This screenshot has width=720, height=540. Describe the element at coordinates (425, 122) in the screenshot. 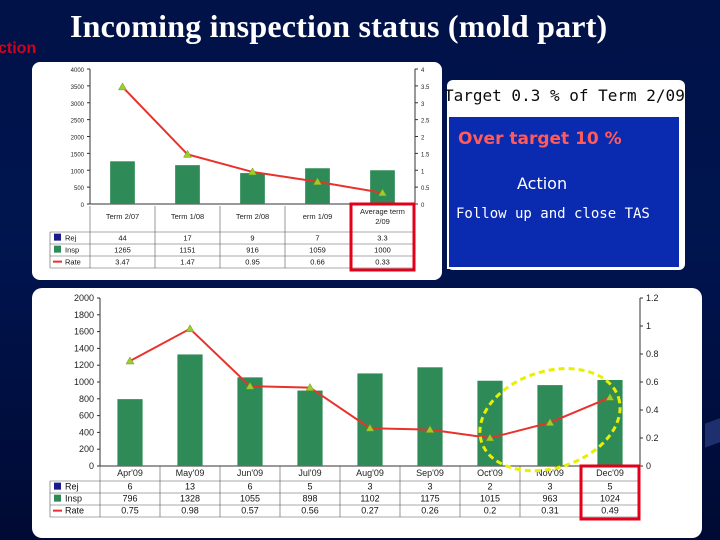

I see `right-axis-tick-label: 2.5` at that location.